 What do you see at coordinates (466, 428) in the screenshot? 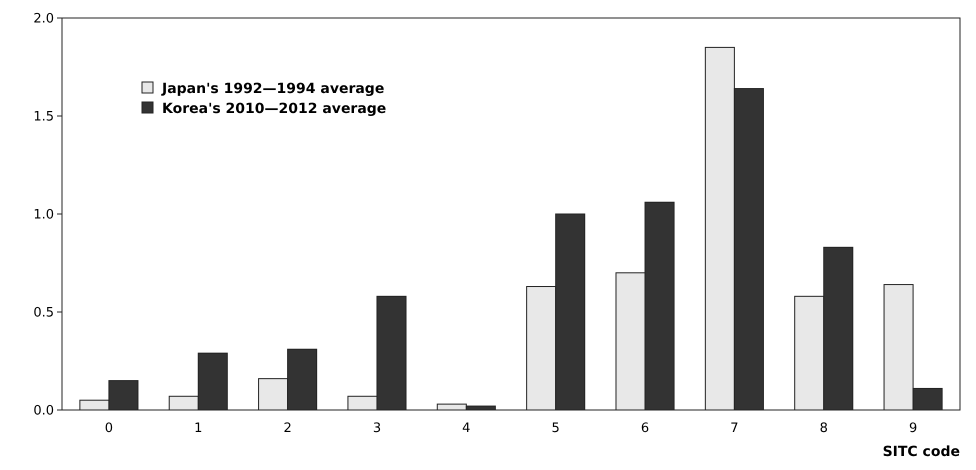
I see `x-tick-label: 4` at bounding box center [466, 428].